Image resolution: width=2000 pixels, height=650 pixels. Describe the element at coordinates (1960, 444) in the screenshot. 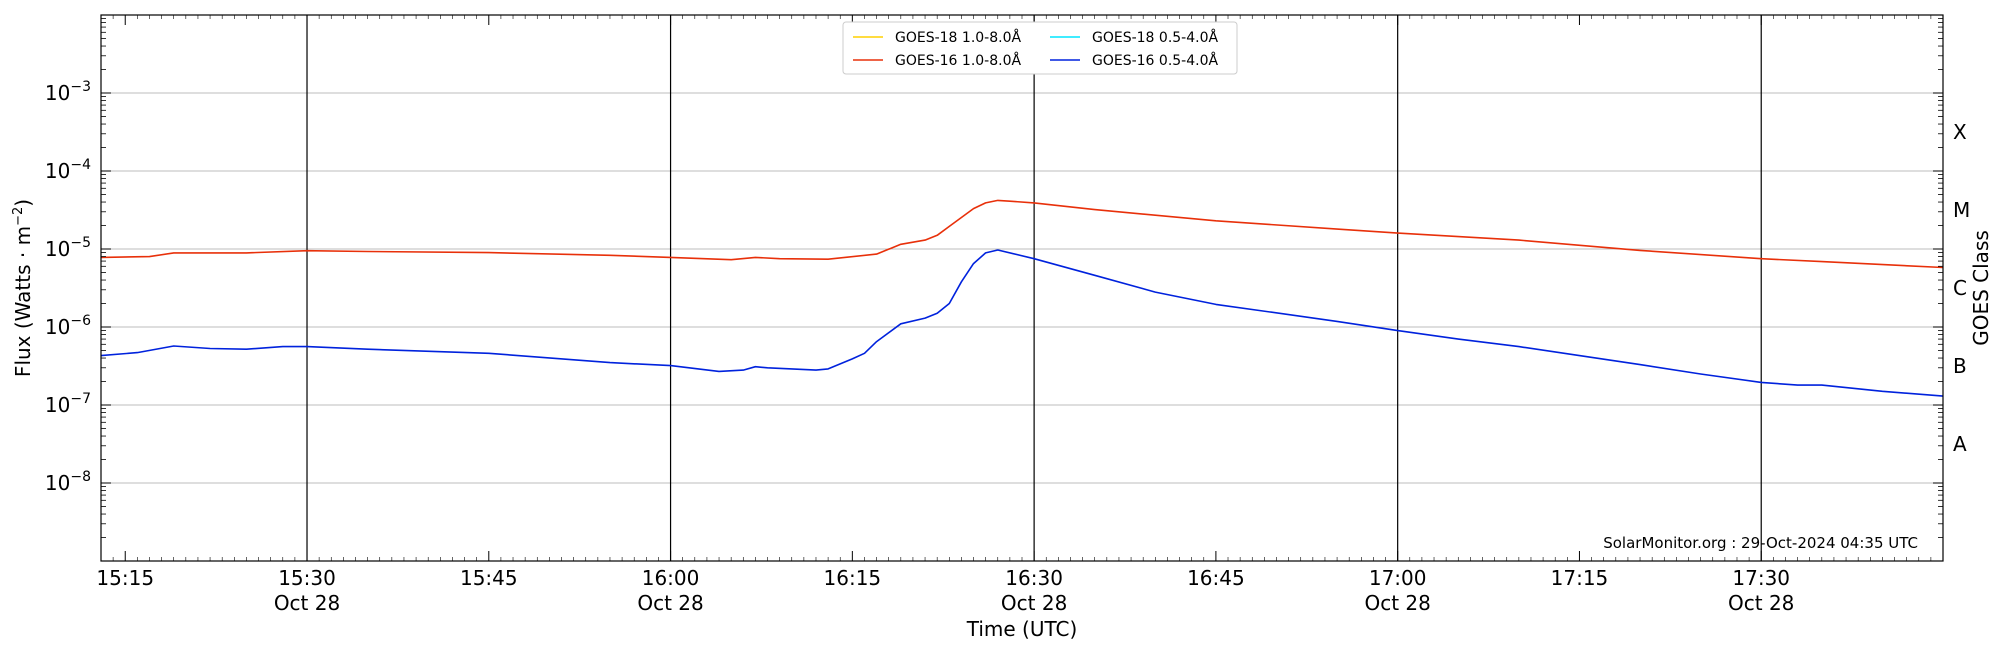

I see `goes-class-label: A` at that location.